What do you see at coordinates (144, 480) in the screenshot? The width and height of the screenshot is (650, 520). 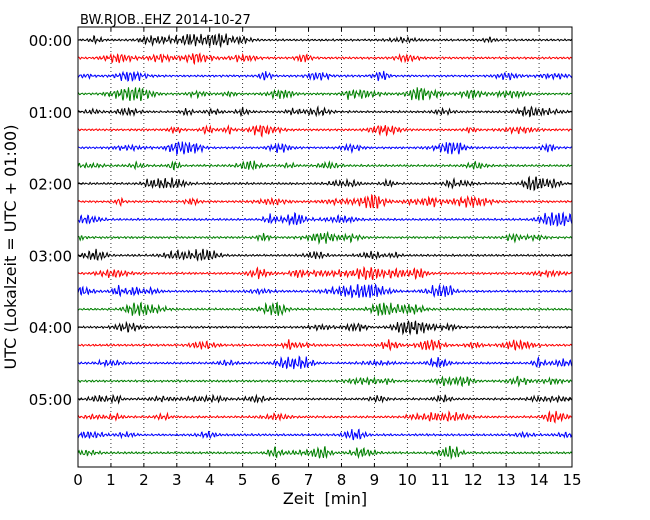 I see `x-tick-label: 2` at bounding box center [144, 480].